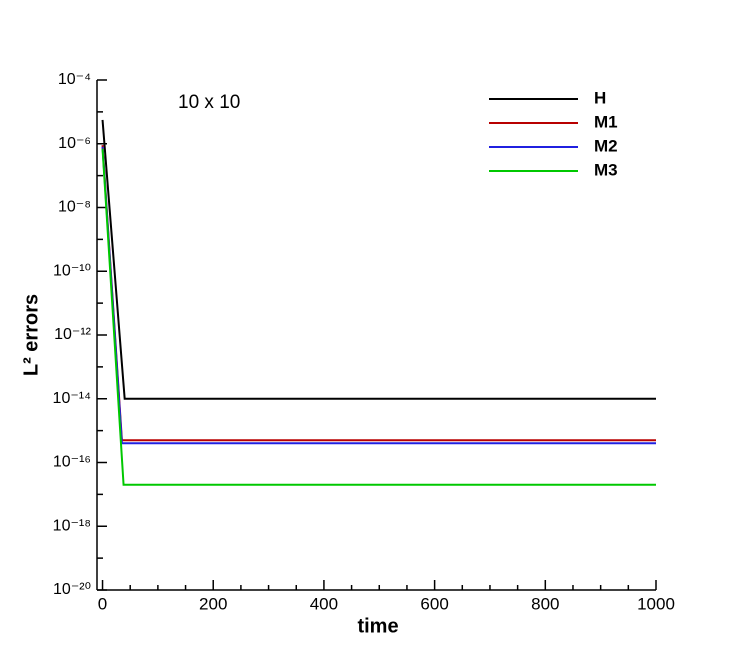  I want to click on x-tick-label: 1000, so click(656, 603).